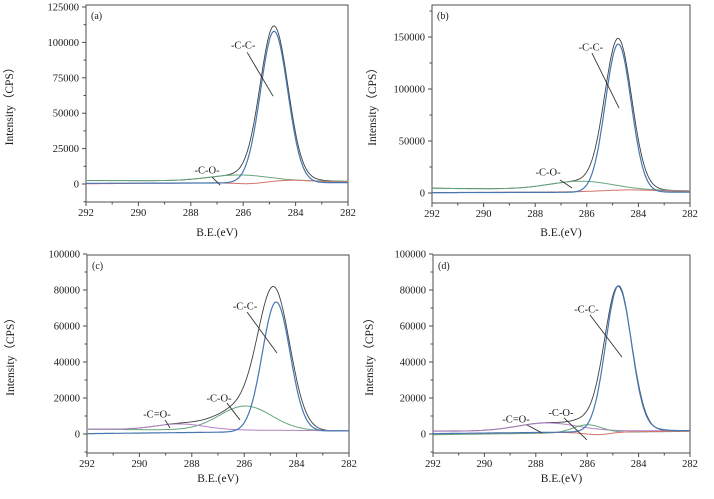 The height and width of the screenshot is (499, 714). Describe the element at coordinates (64, 7) in the screenshot. I see `y-tick-label: 125000` at that location.